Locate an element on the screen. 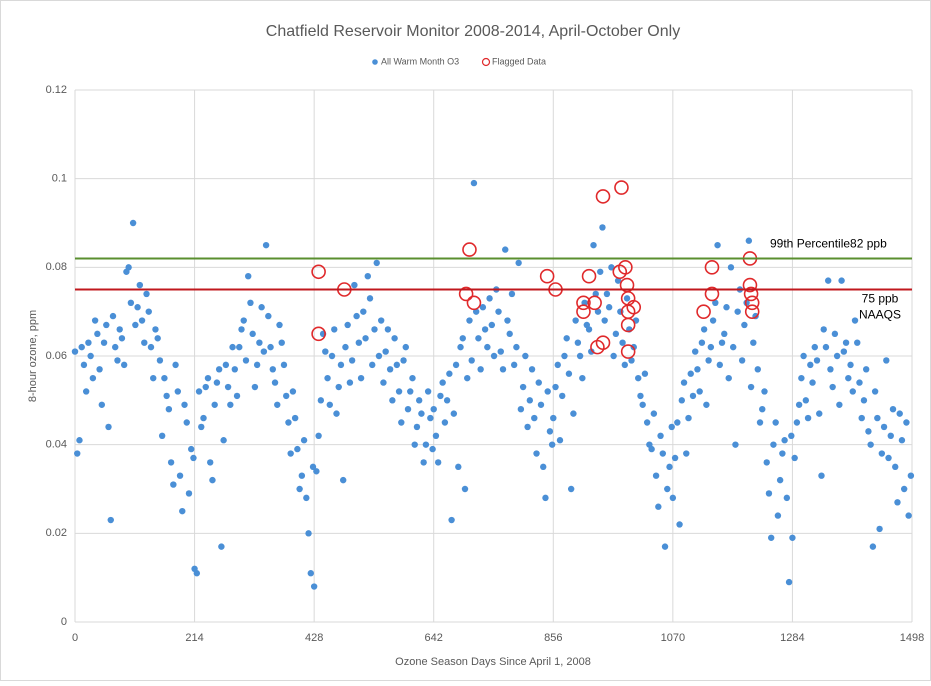 The height and width of the screenshot is (686, 931). x-tick-label: 0 is located at coordinates (75, 638).